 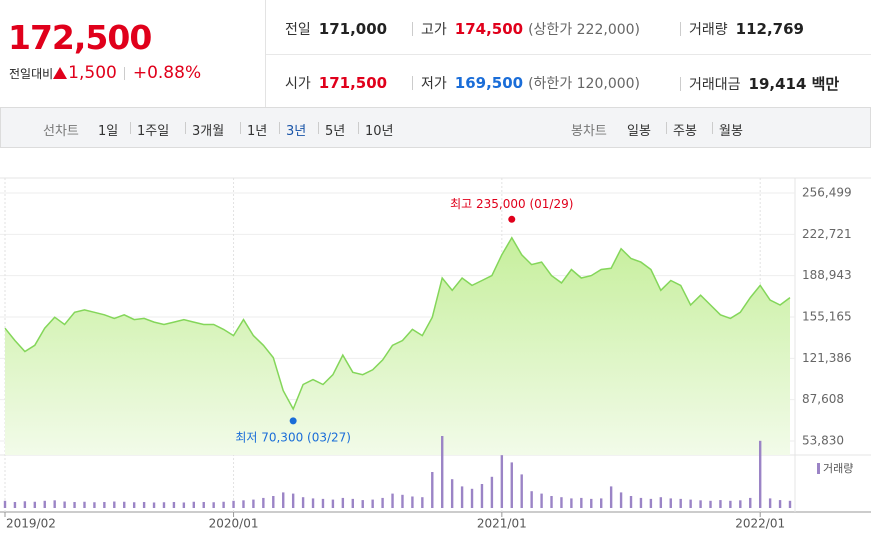 What do you see at coordinates (489, 29) in the screenshot?
I see `info-value: 174,500` at bounding box center [489, 29].